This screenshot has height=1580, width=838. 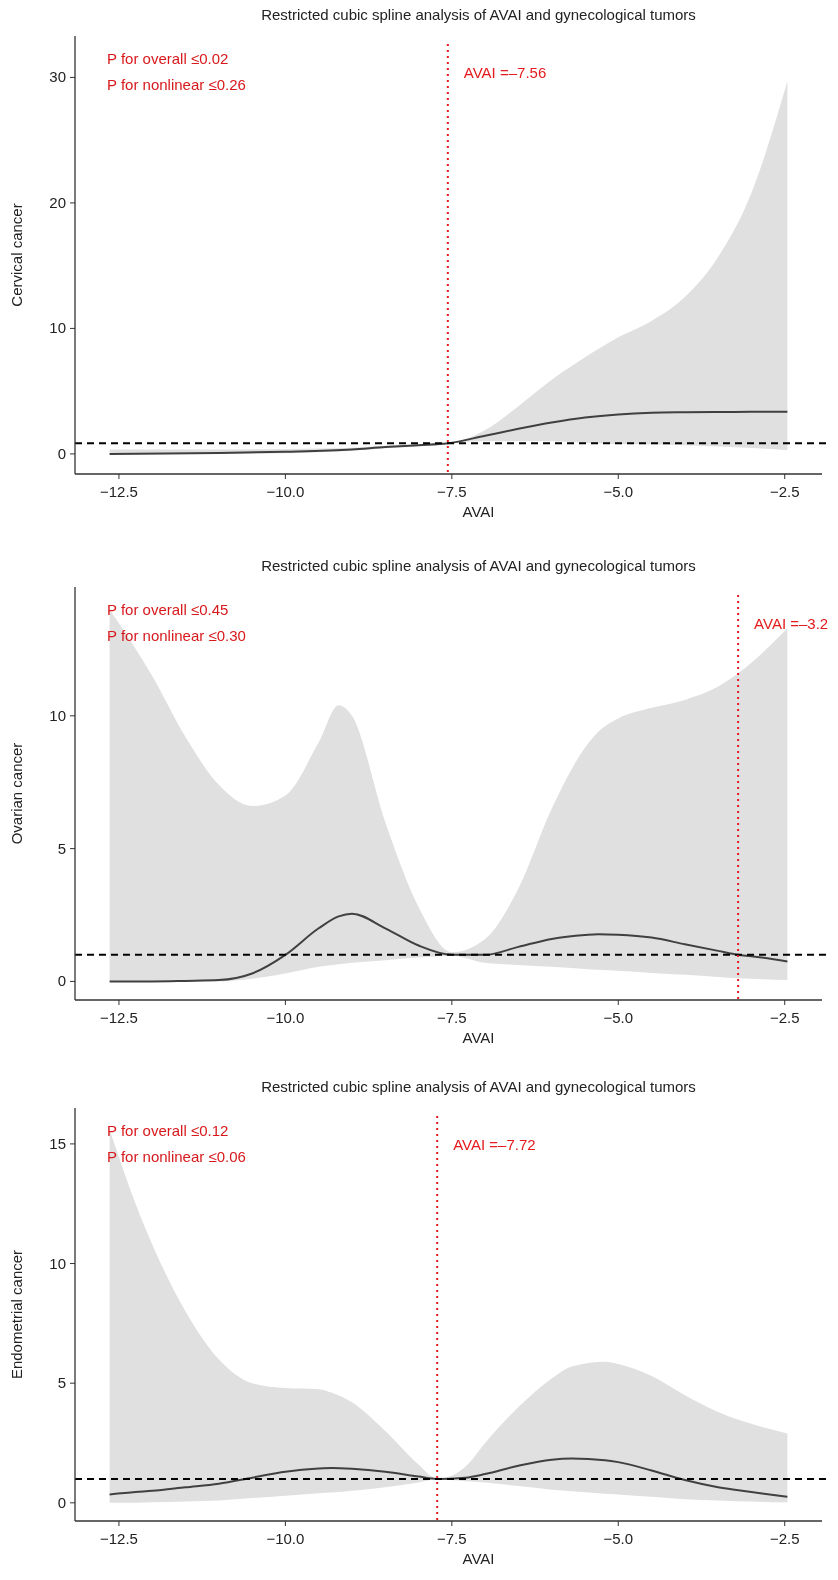 What do you see at coordinates (791, 623) in the screenshot?
I see `ref-line-label: AVAI =–3.2` at bounding box center [791, 623].